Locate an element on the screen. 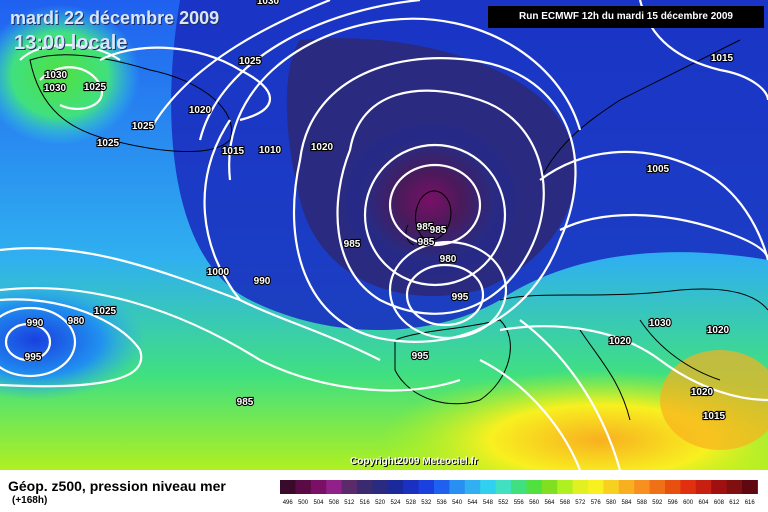 This screenshot has height=512, width=768. scale-label: 596 is located at coordinates (673, 503).